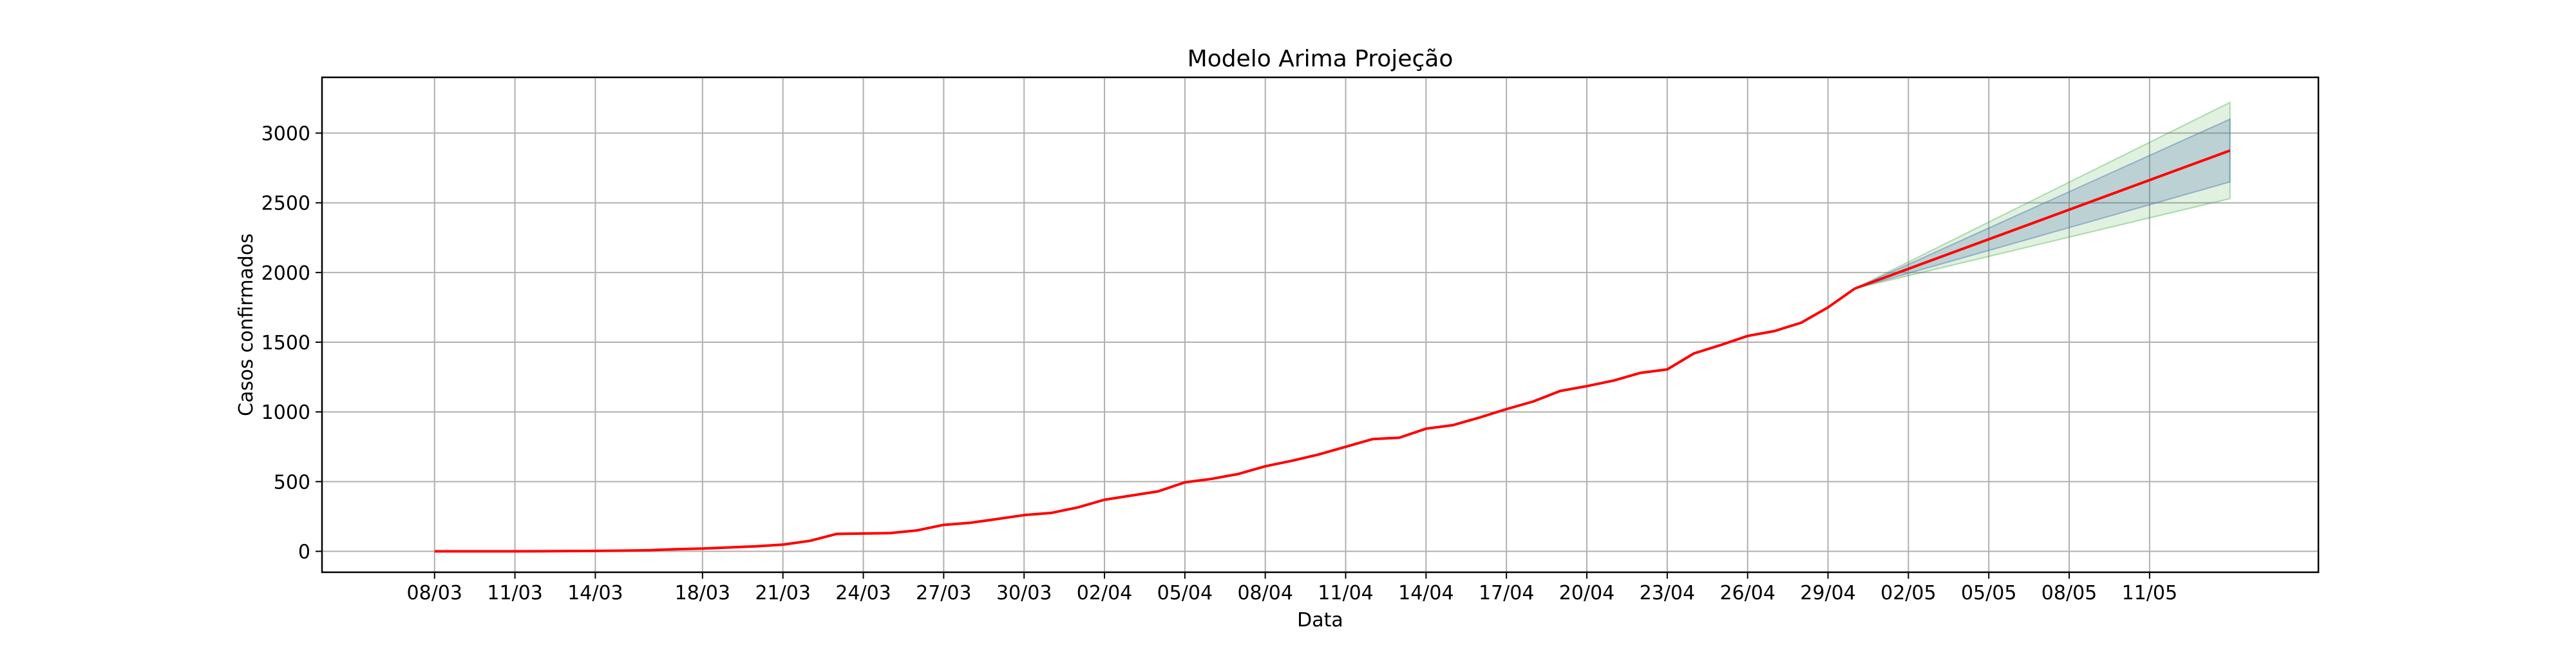 The height and width of the screenshot is (647, 2576). I want to click on x-tick-label: 29/04, so click(1828, 593).